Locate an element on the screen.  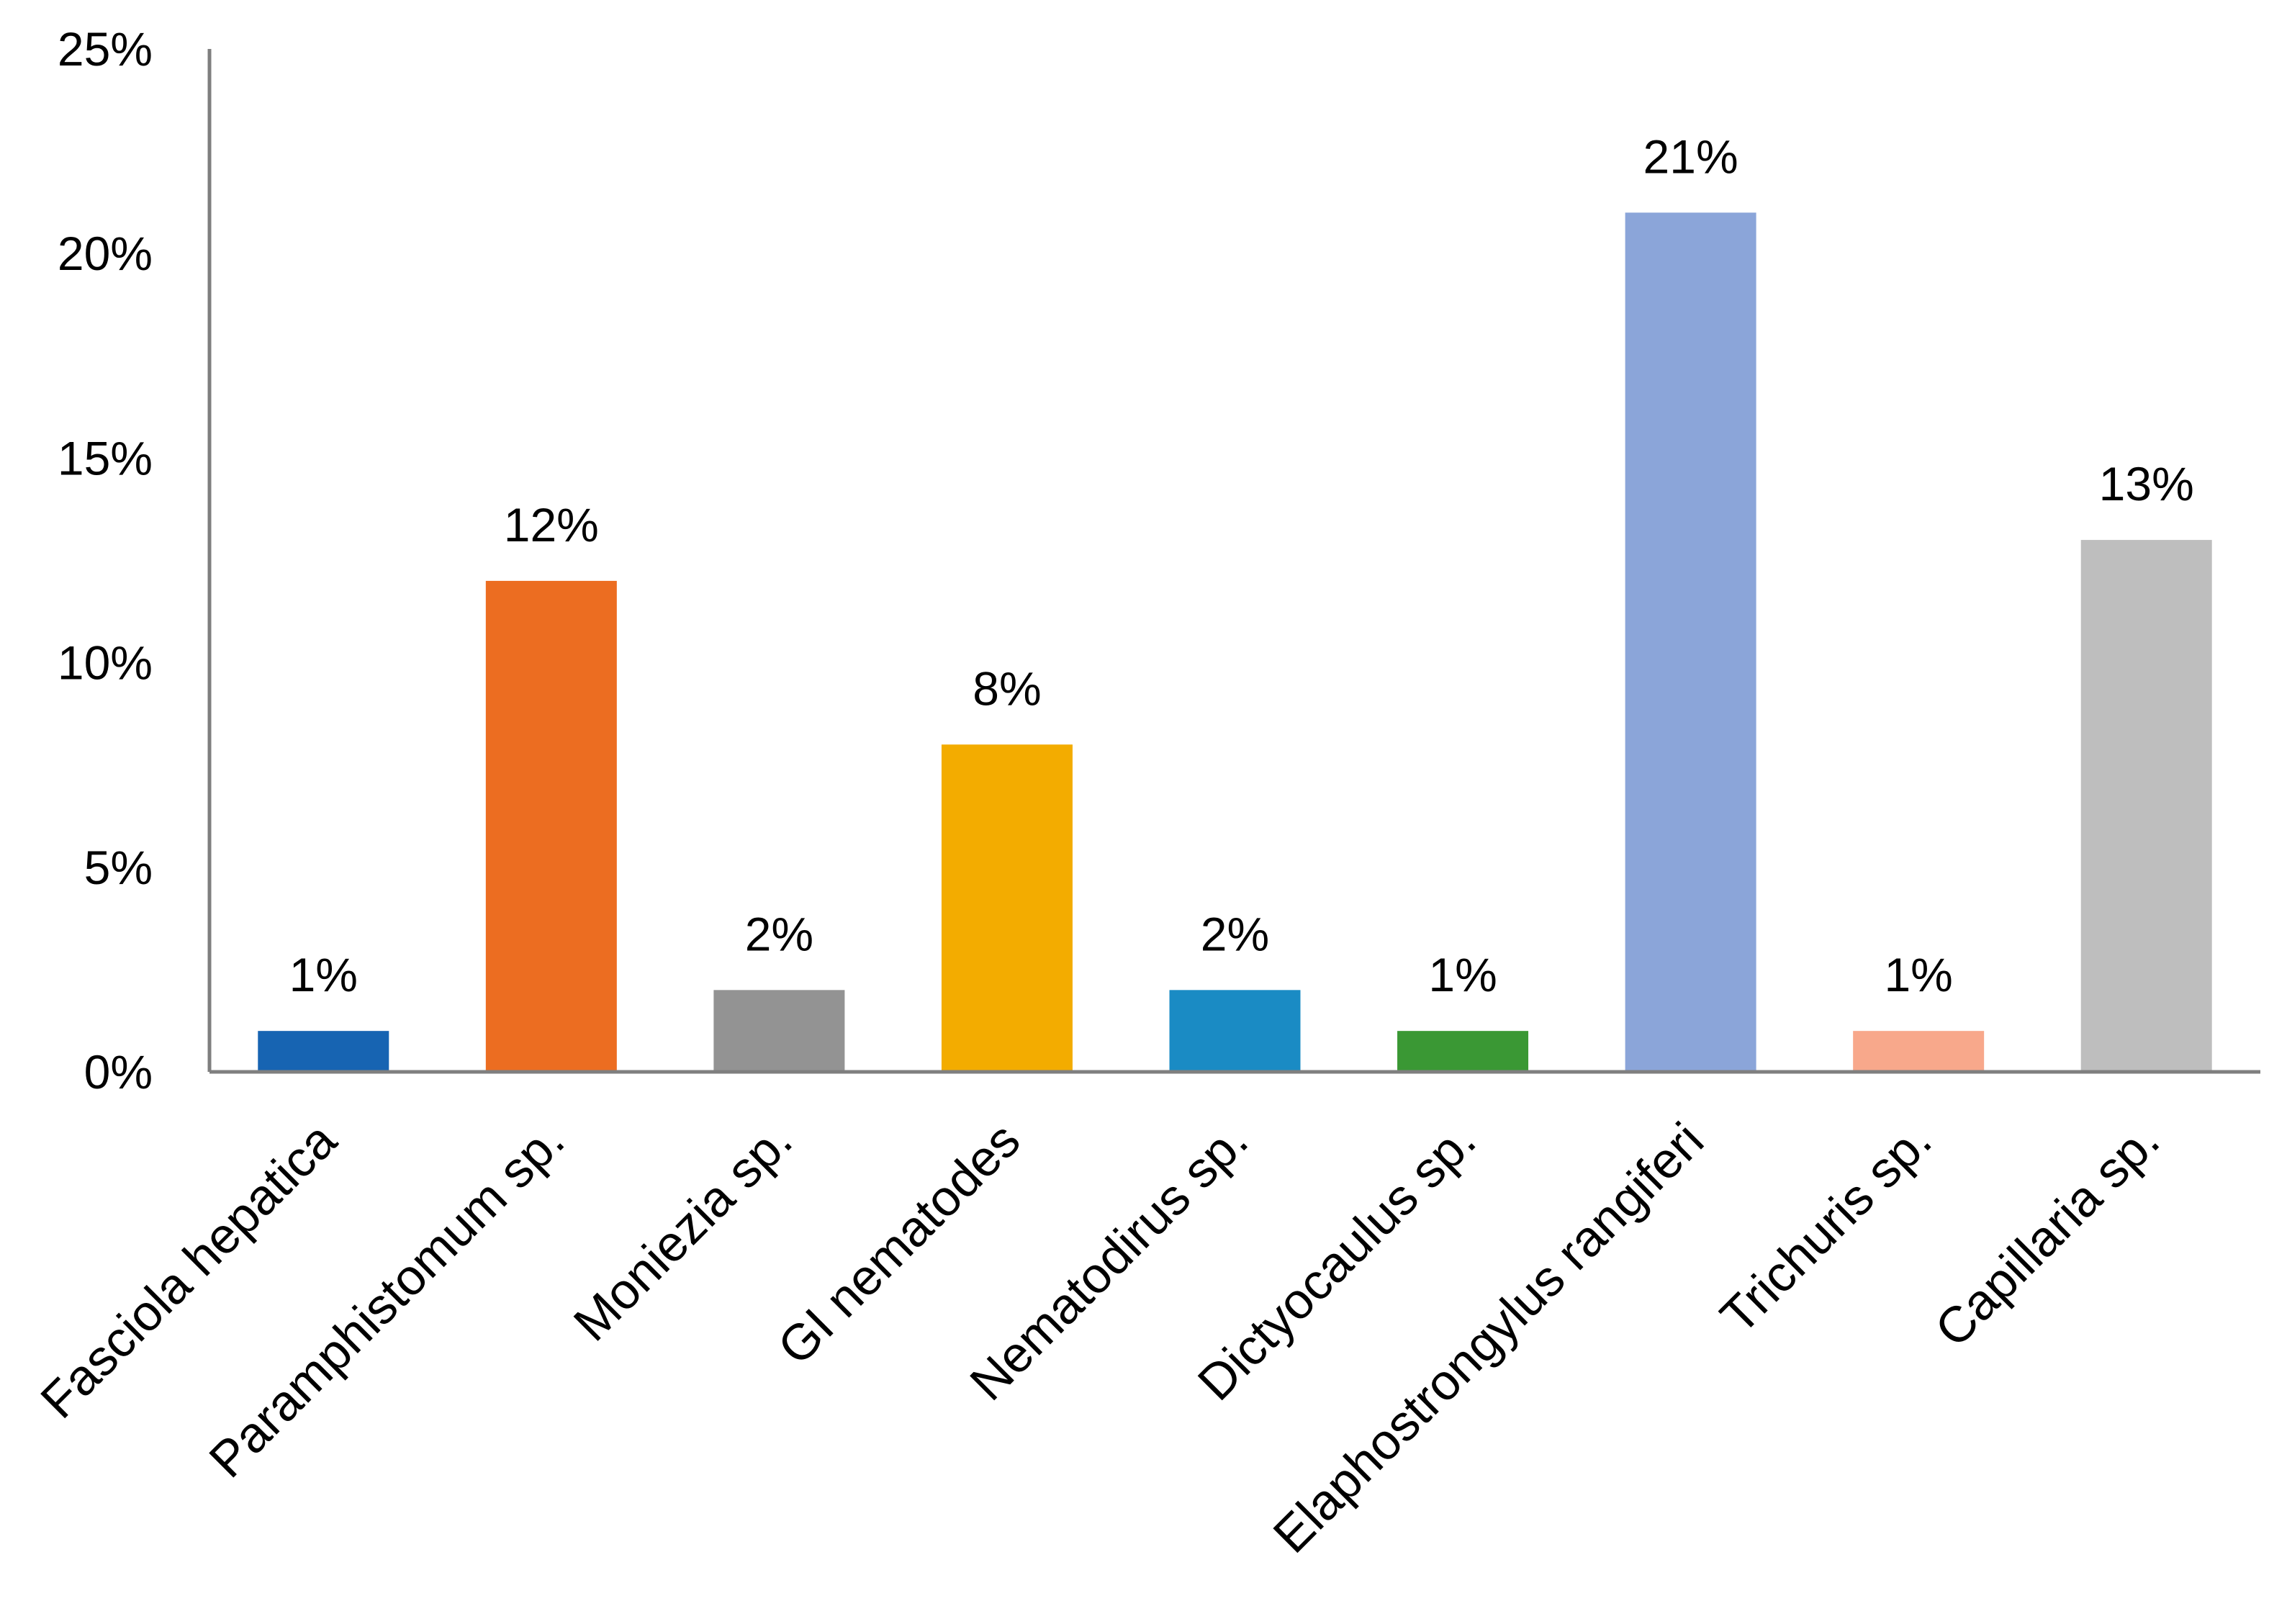
data-label: 13% is located at coordinates (2146, 484).